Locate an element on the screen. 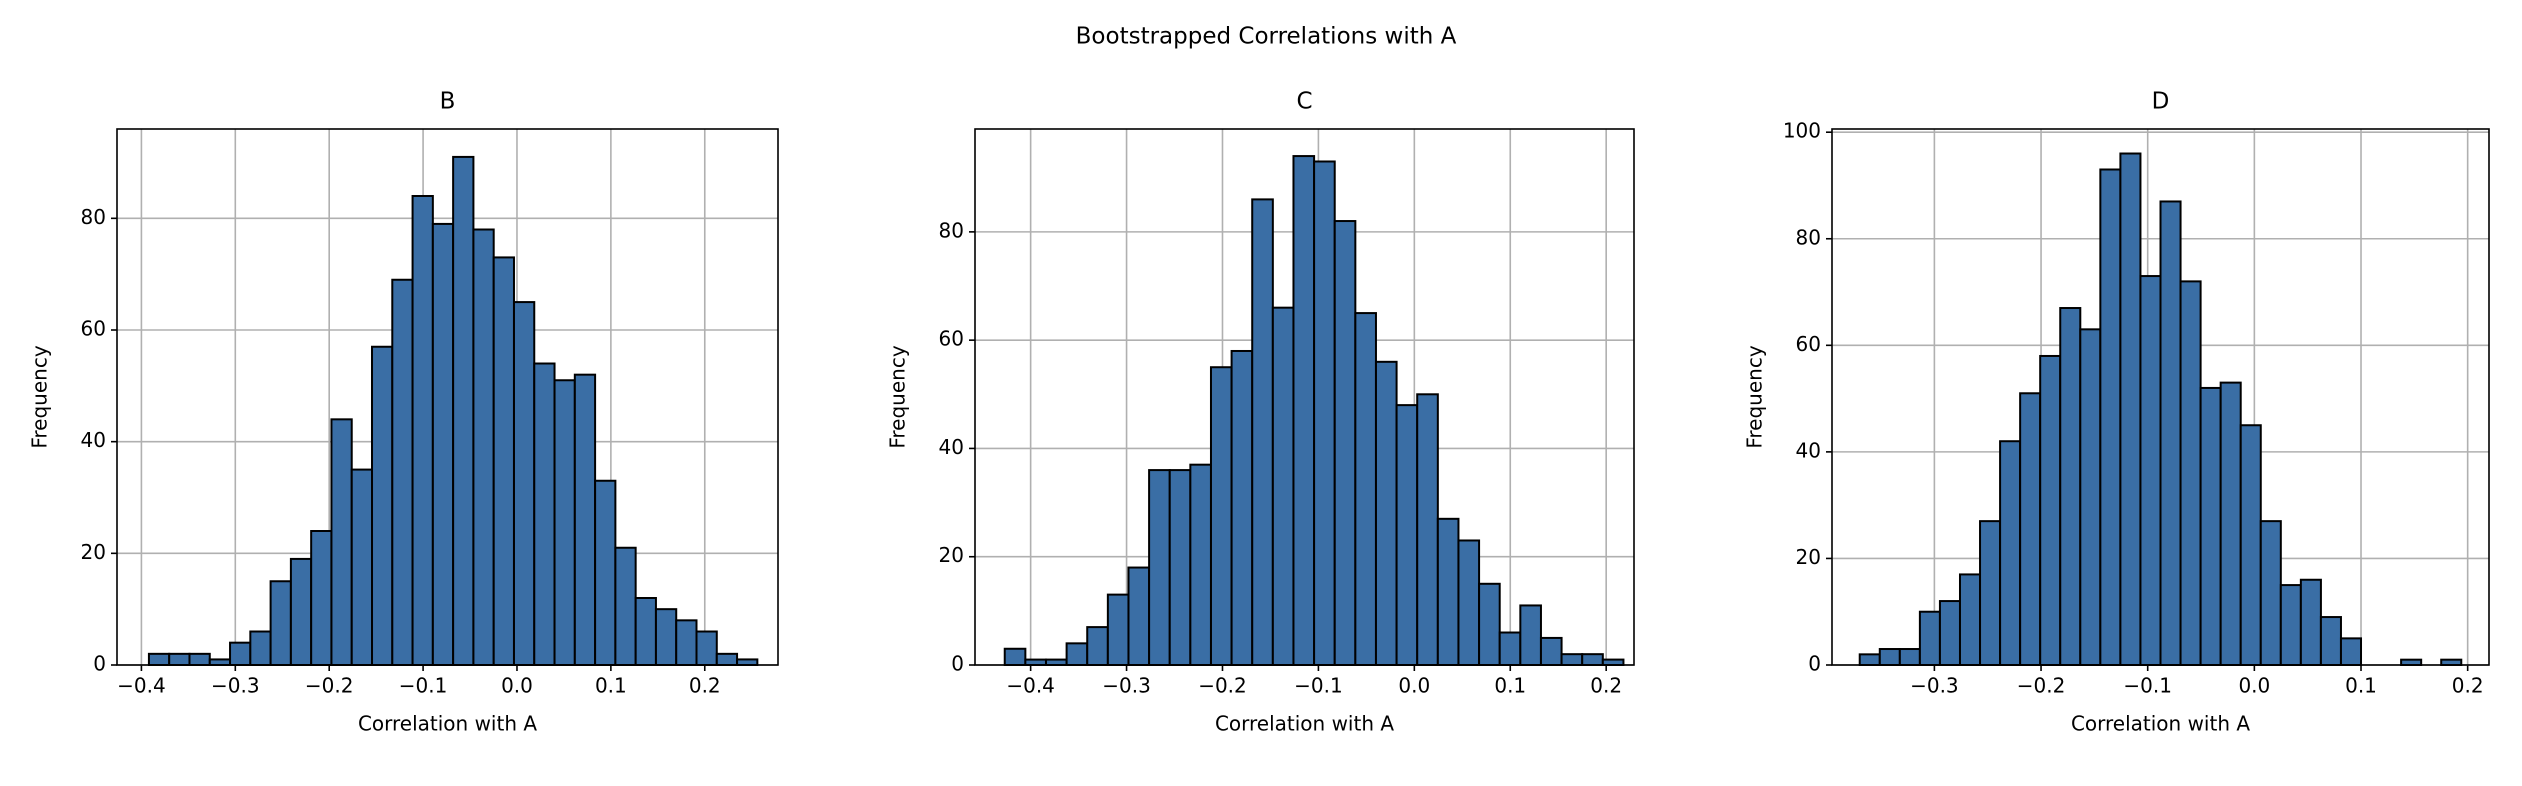  subplot-title: D is located at coordinates (2161, 102).